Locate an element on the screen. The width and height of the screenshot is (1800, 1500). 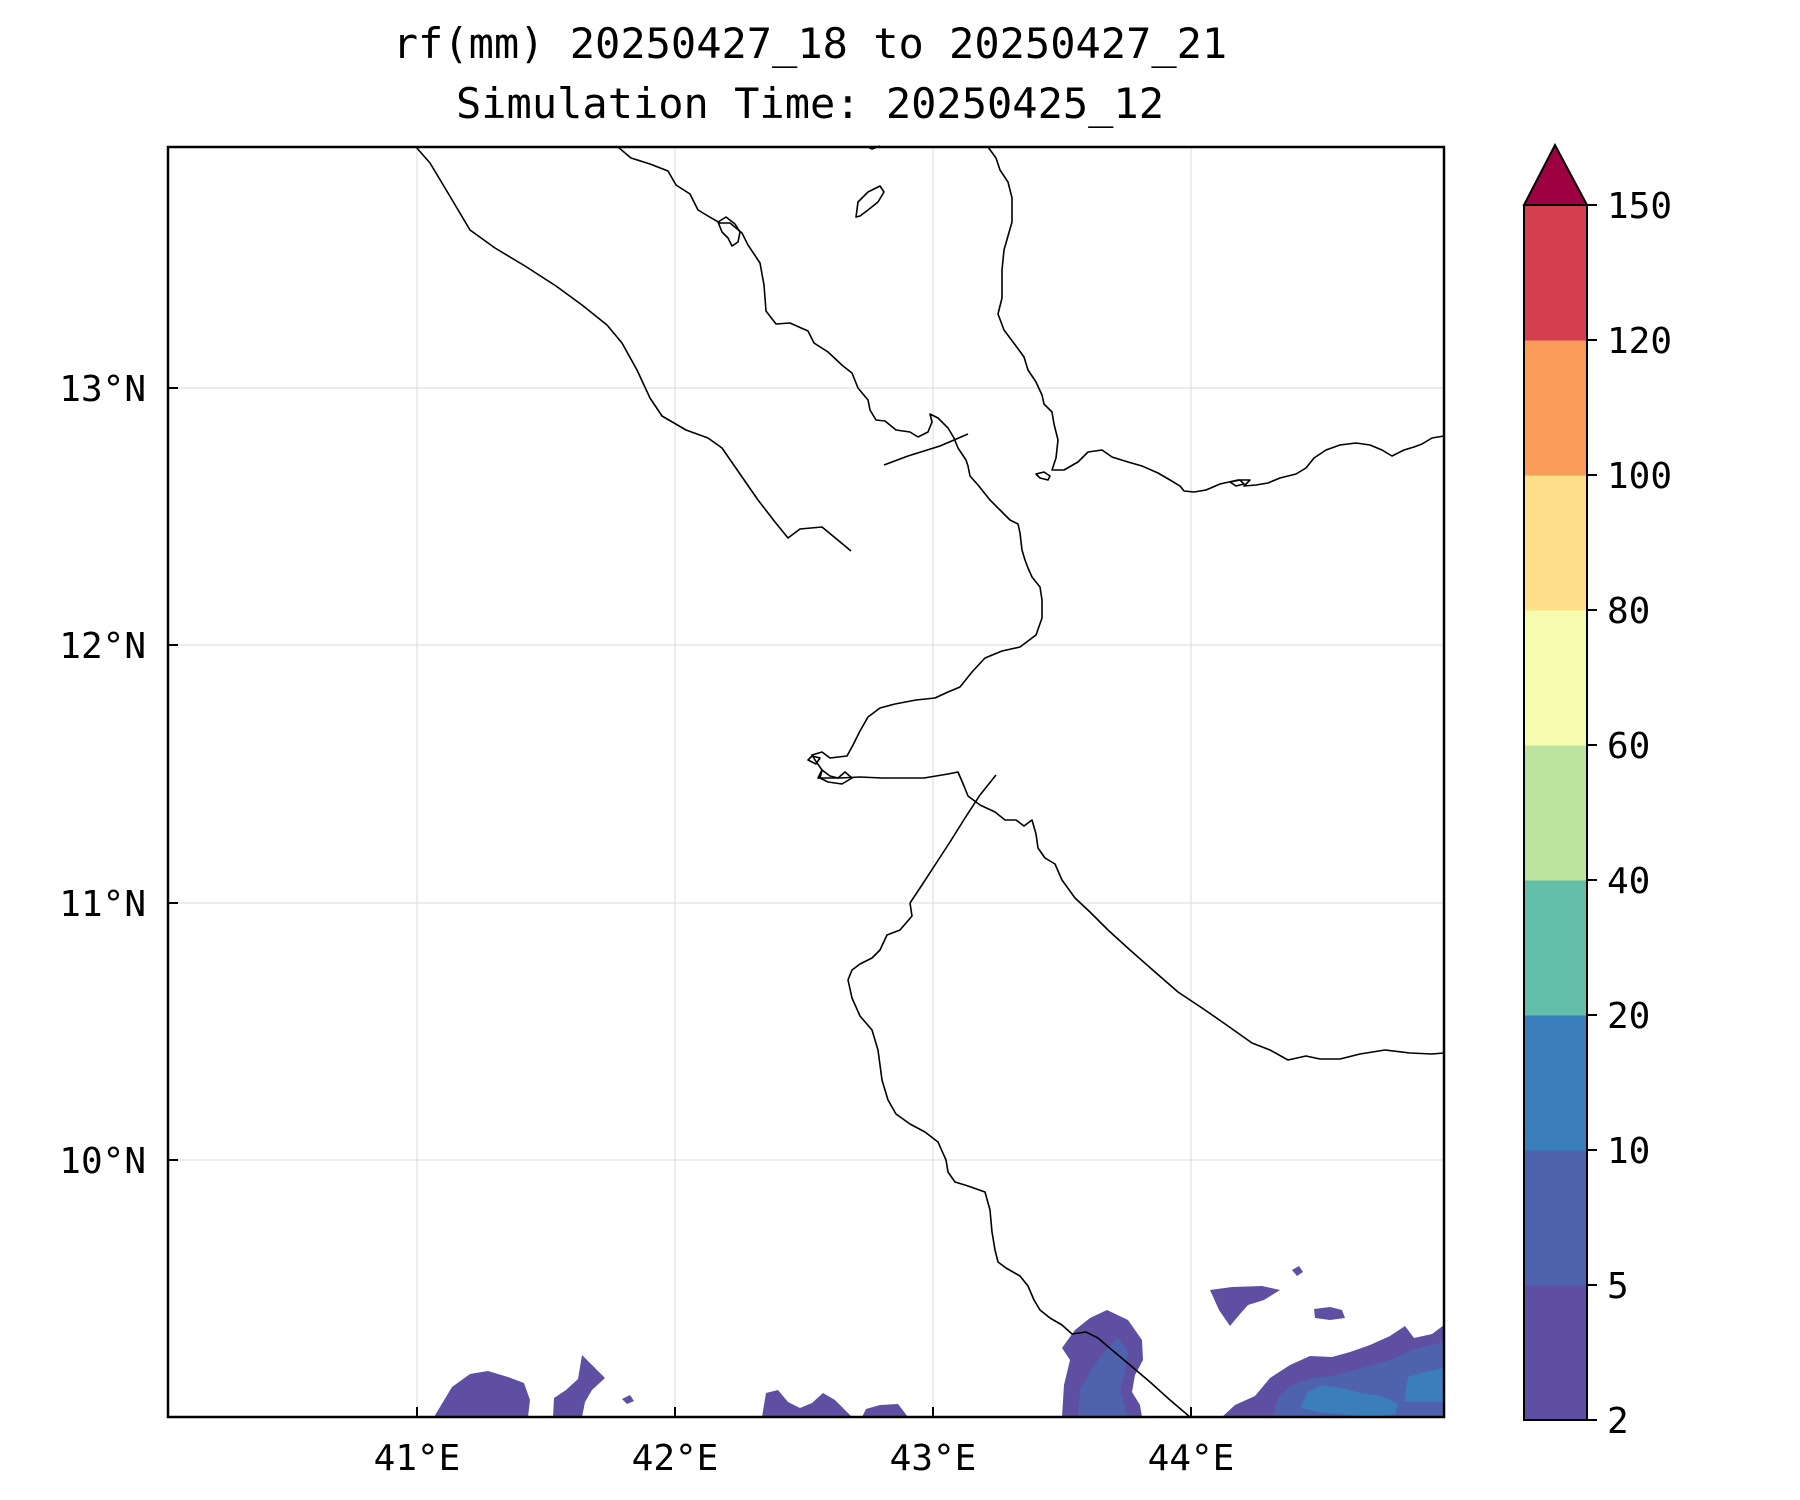
lon-tick-label: 41°E is located at coordinates (417, 1458).